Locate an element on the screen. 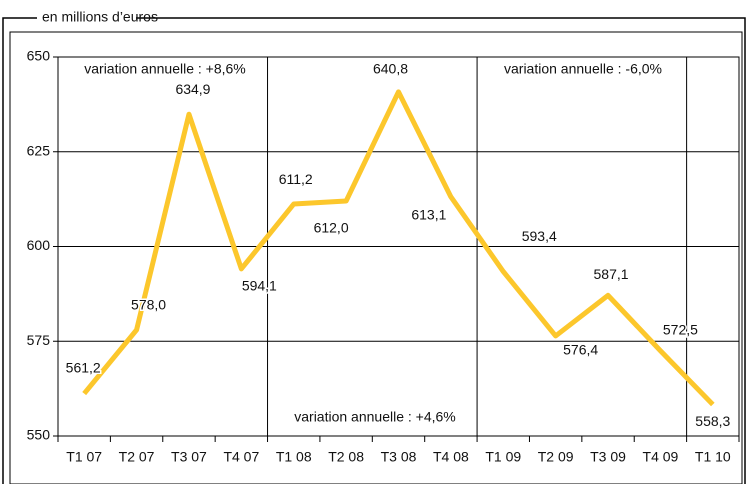  data-label: 634,9 is located at coordinates (192, 89).